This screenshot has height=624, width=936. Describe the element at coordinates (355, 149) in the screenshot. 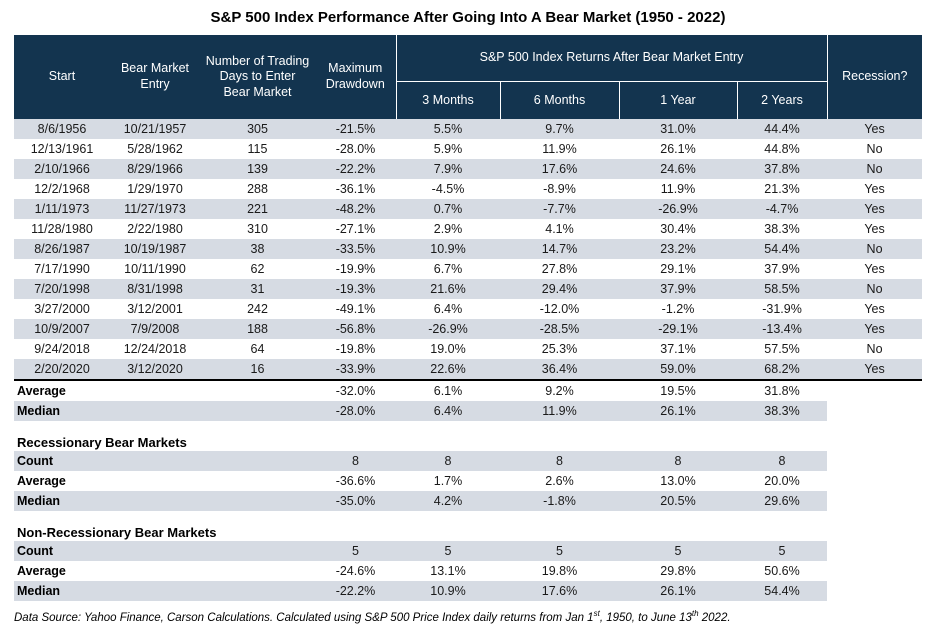

I see `table-cell: -28.0%` at that location.